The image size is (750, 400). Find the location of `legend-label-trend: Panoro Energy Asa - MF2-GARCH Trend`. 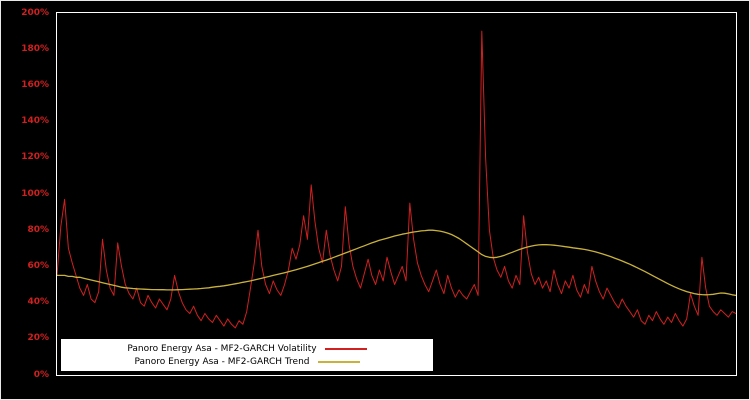

legend-label-trend: Panoro Energy Asa - MF2-GARCH Trend is located at coordinates (222, 361).